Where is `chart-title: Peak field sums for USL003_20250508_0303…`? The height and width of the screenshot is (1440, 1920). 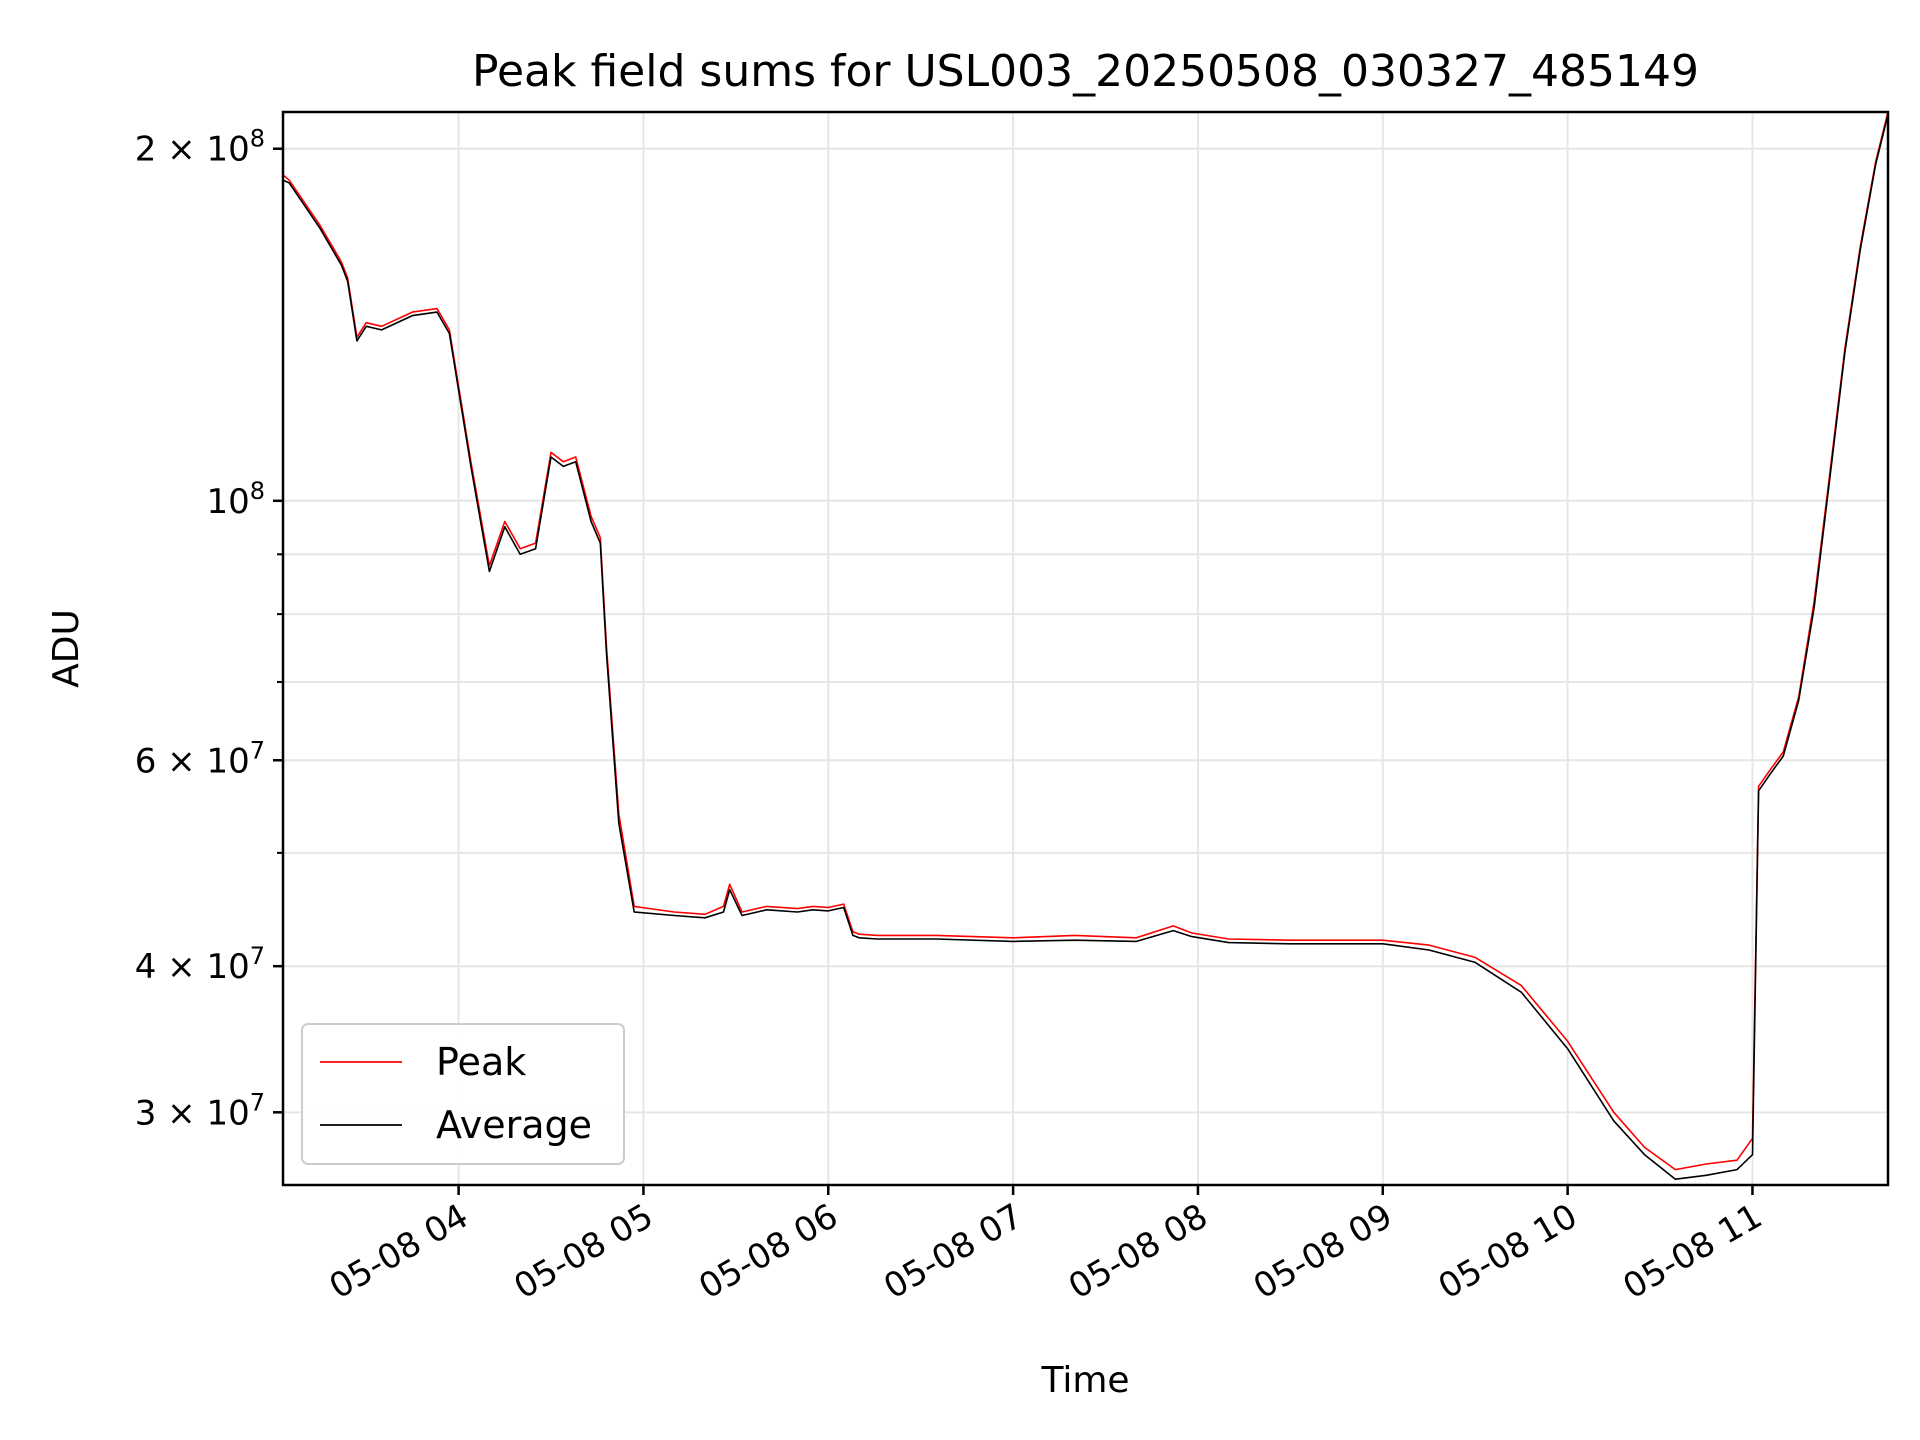
chart-title: Peak field sums for USL003_20250508_0303… is located at coordinates (1085, 71).